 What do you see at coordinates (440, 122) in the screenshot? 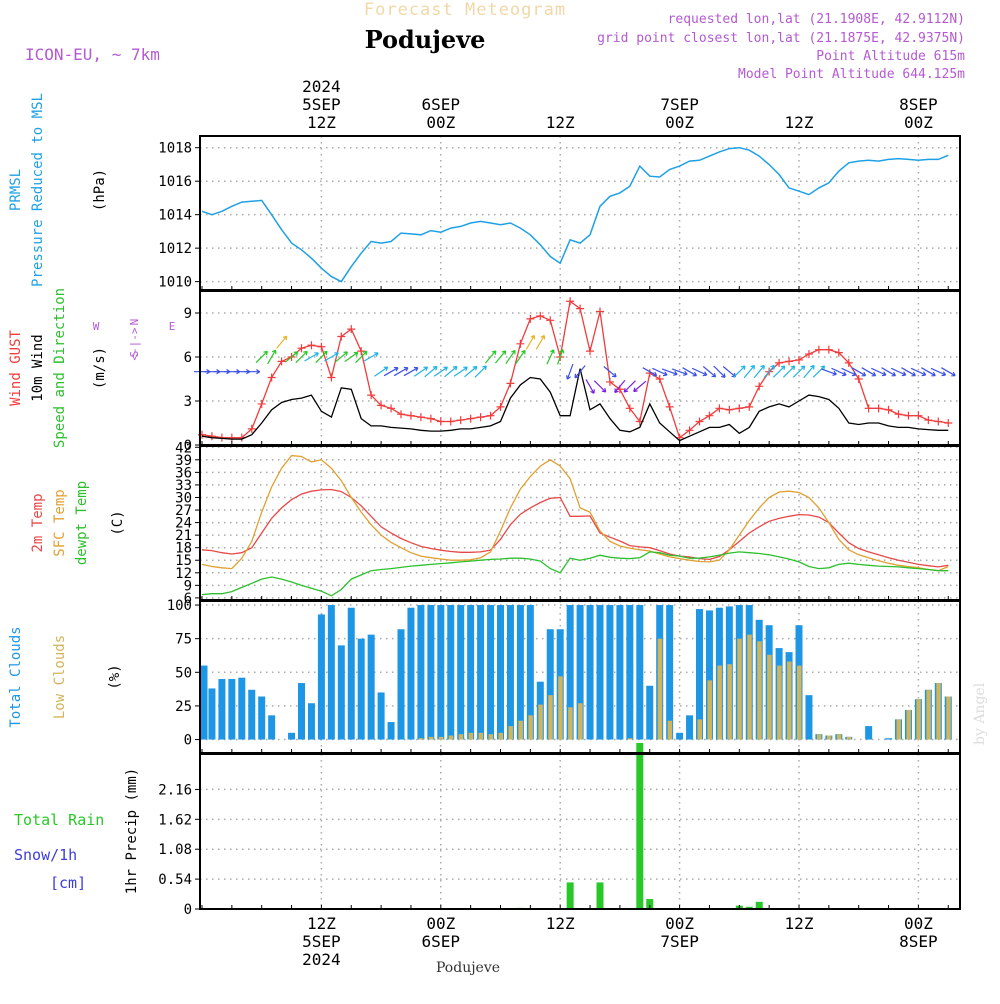
I see `top-hour-label: 00Z` at bounding box center [440, 122].